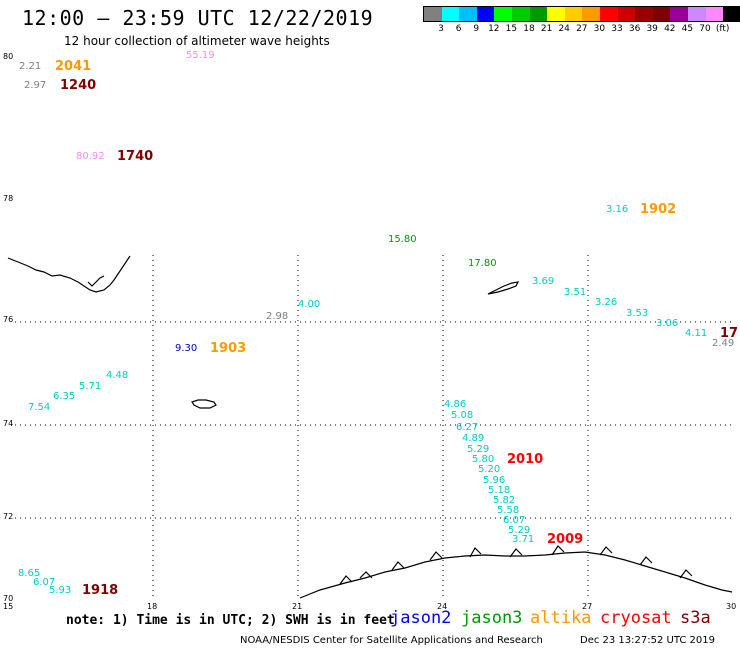  Describe the element at coordinates (503, 288) in the screenshot. I see `coastline-kong-karls-land` at that location.